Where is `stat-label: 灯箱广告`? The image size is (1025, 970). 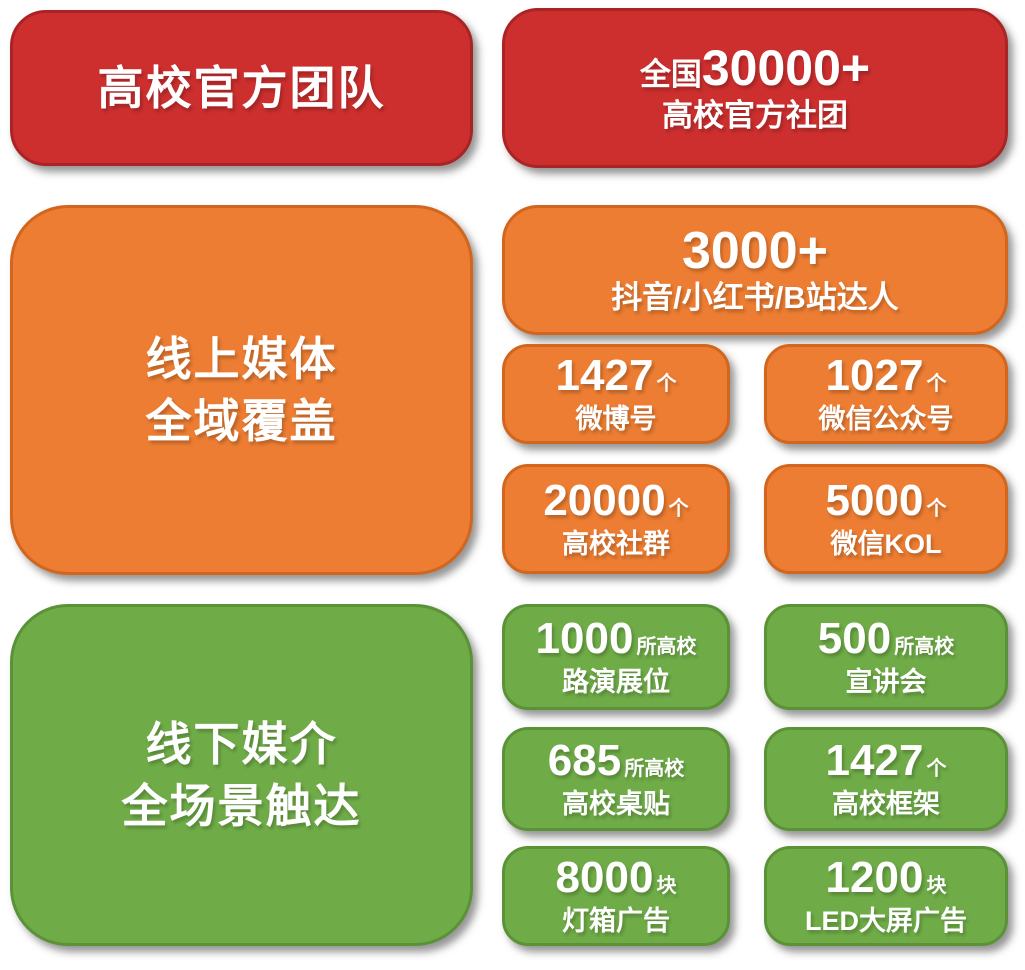 stat-label: 灯箱广告 is located at coordinates (616, 921).